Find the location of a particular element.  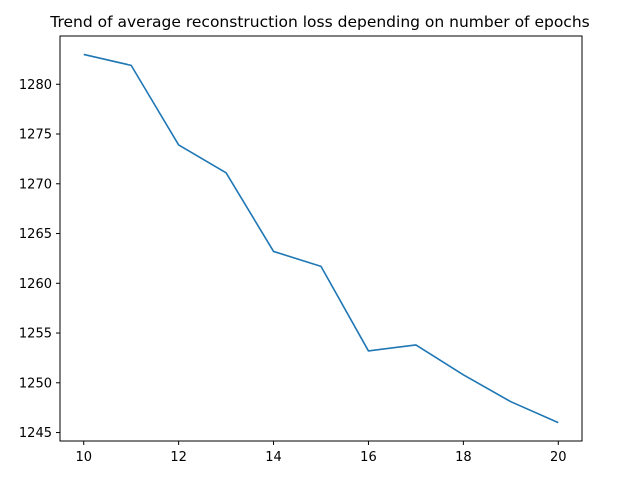

x-axis-ticks: 10 12 14 16 18 20 is located at coordinates (321, 453).